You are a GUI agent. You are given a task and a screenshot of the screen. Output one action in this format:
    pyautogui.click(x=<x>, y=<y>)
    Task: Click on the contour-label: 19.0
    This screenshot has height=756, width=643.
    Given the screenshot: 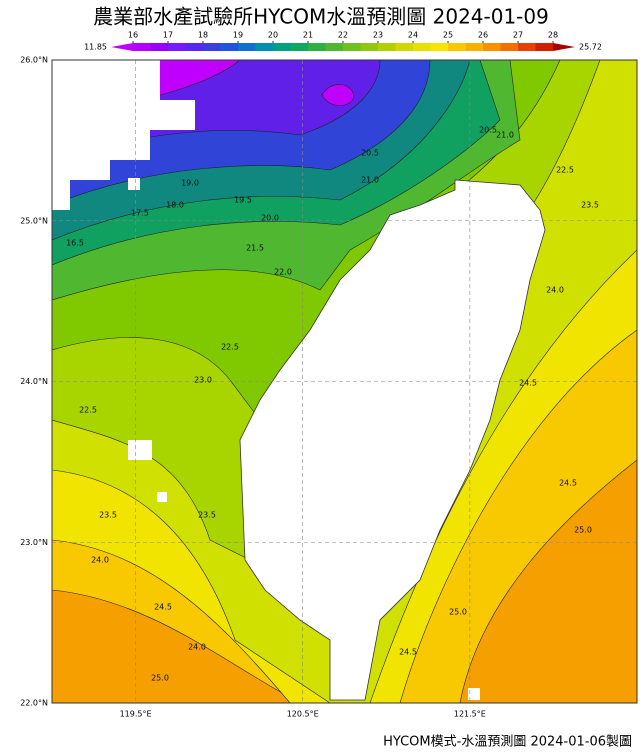 What is the action you would take?
    pyautogui.click(x=190, y=183)
    